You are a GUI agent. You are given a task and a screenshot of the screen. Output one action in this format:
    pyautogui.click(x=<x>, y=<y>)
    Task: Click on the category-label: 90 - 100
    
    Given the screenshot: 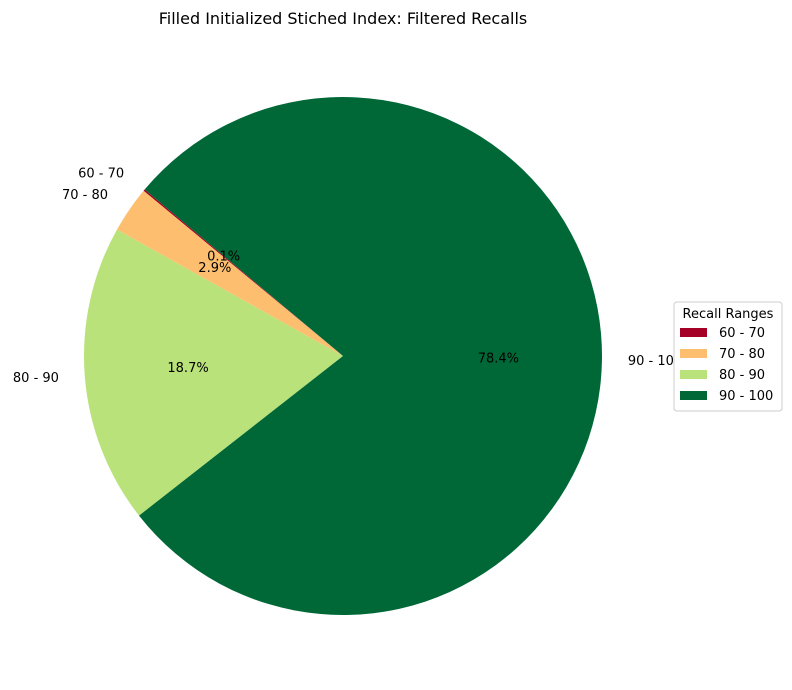 What is the action you would take?
    pyautogui.click(x=655, y=361)
    